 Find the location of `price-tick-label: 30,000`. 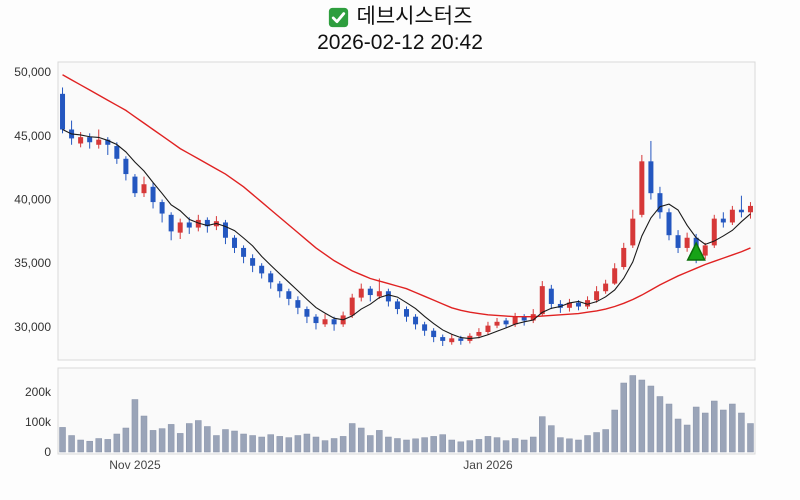

price-tick-label: 30,000 is located at coordinates (32, 327).